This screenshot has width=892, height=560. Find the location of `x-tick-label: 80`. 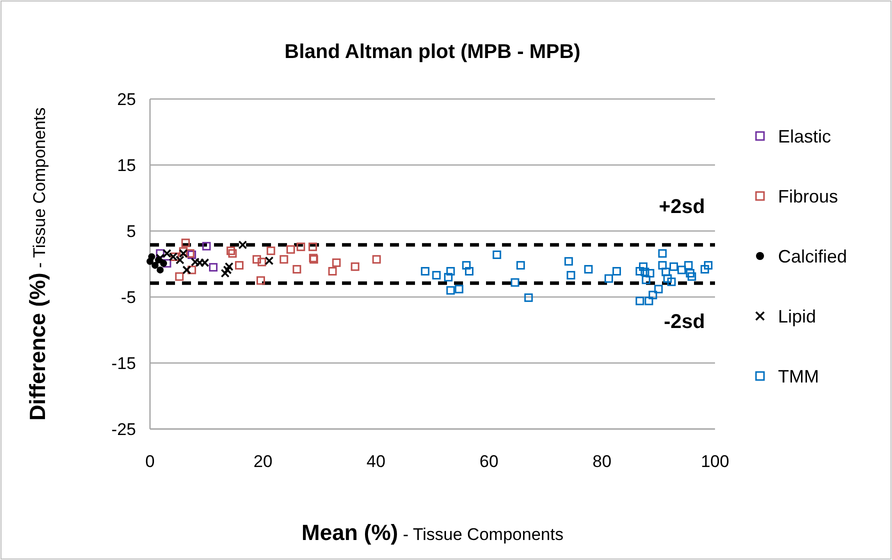

x-tick-label: 80 is located at coordinates (602, 461).